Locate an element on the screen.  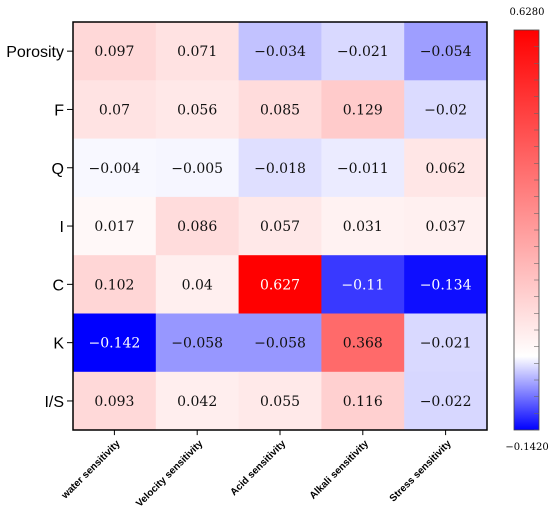
y-tick-label: I/S is located at coordinates (54, 402).